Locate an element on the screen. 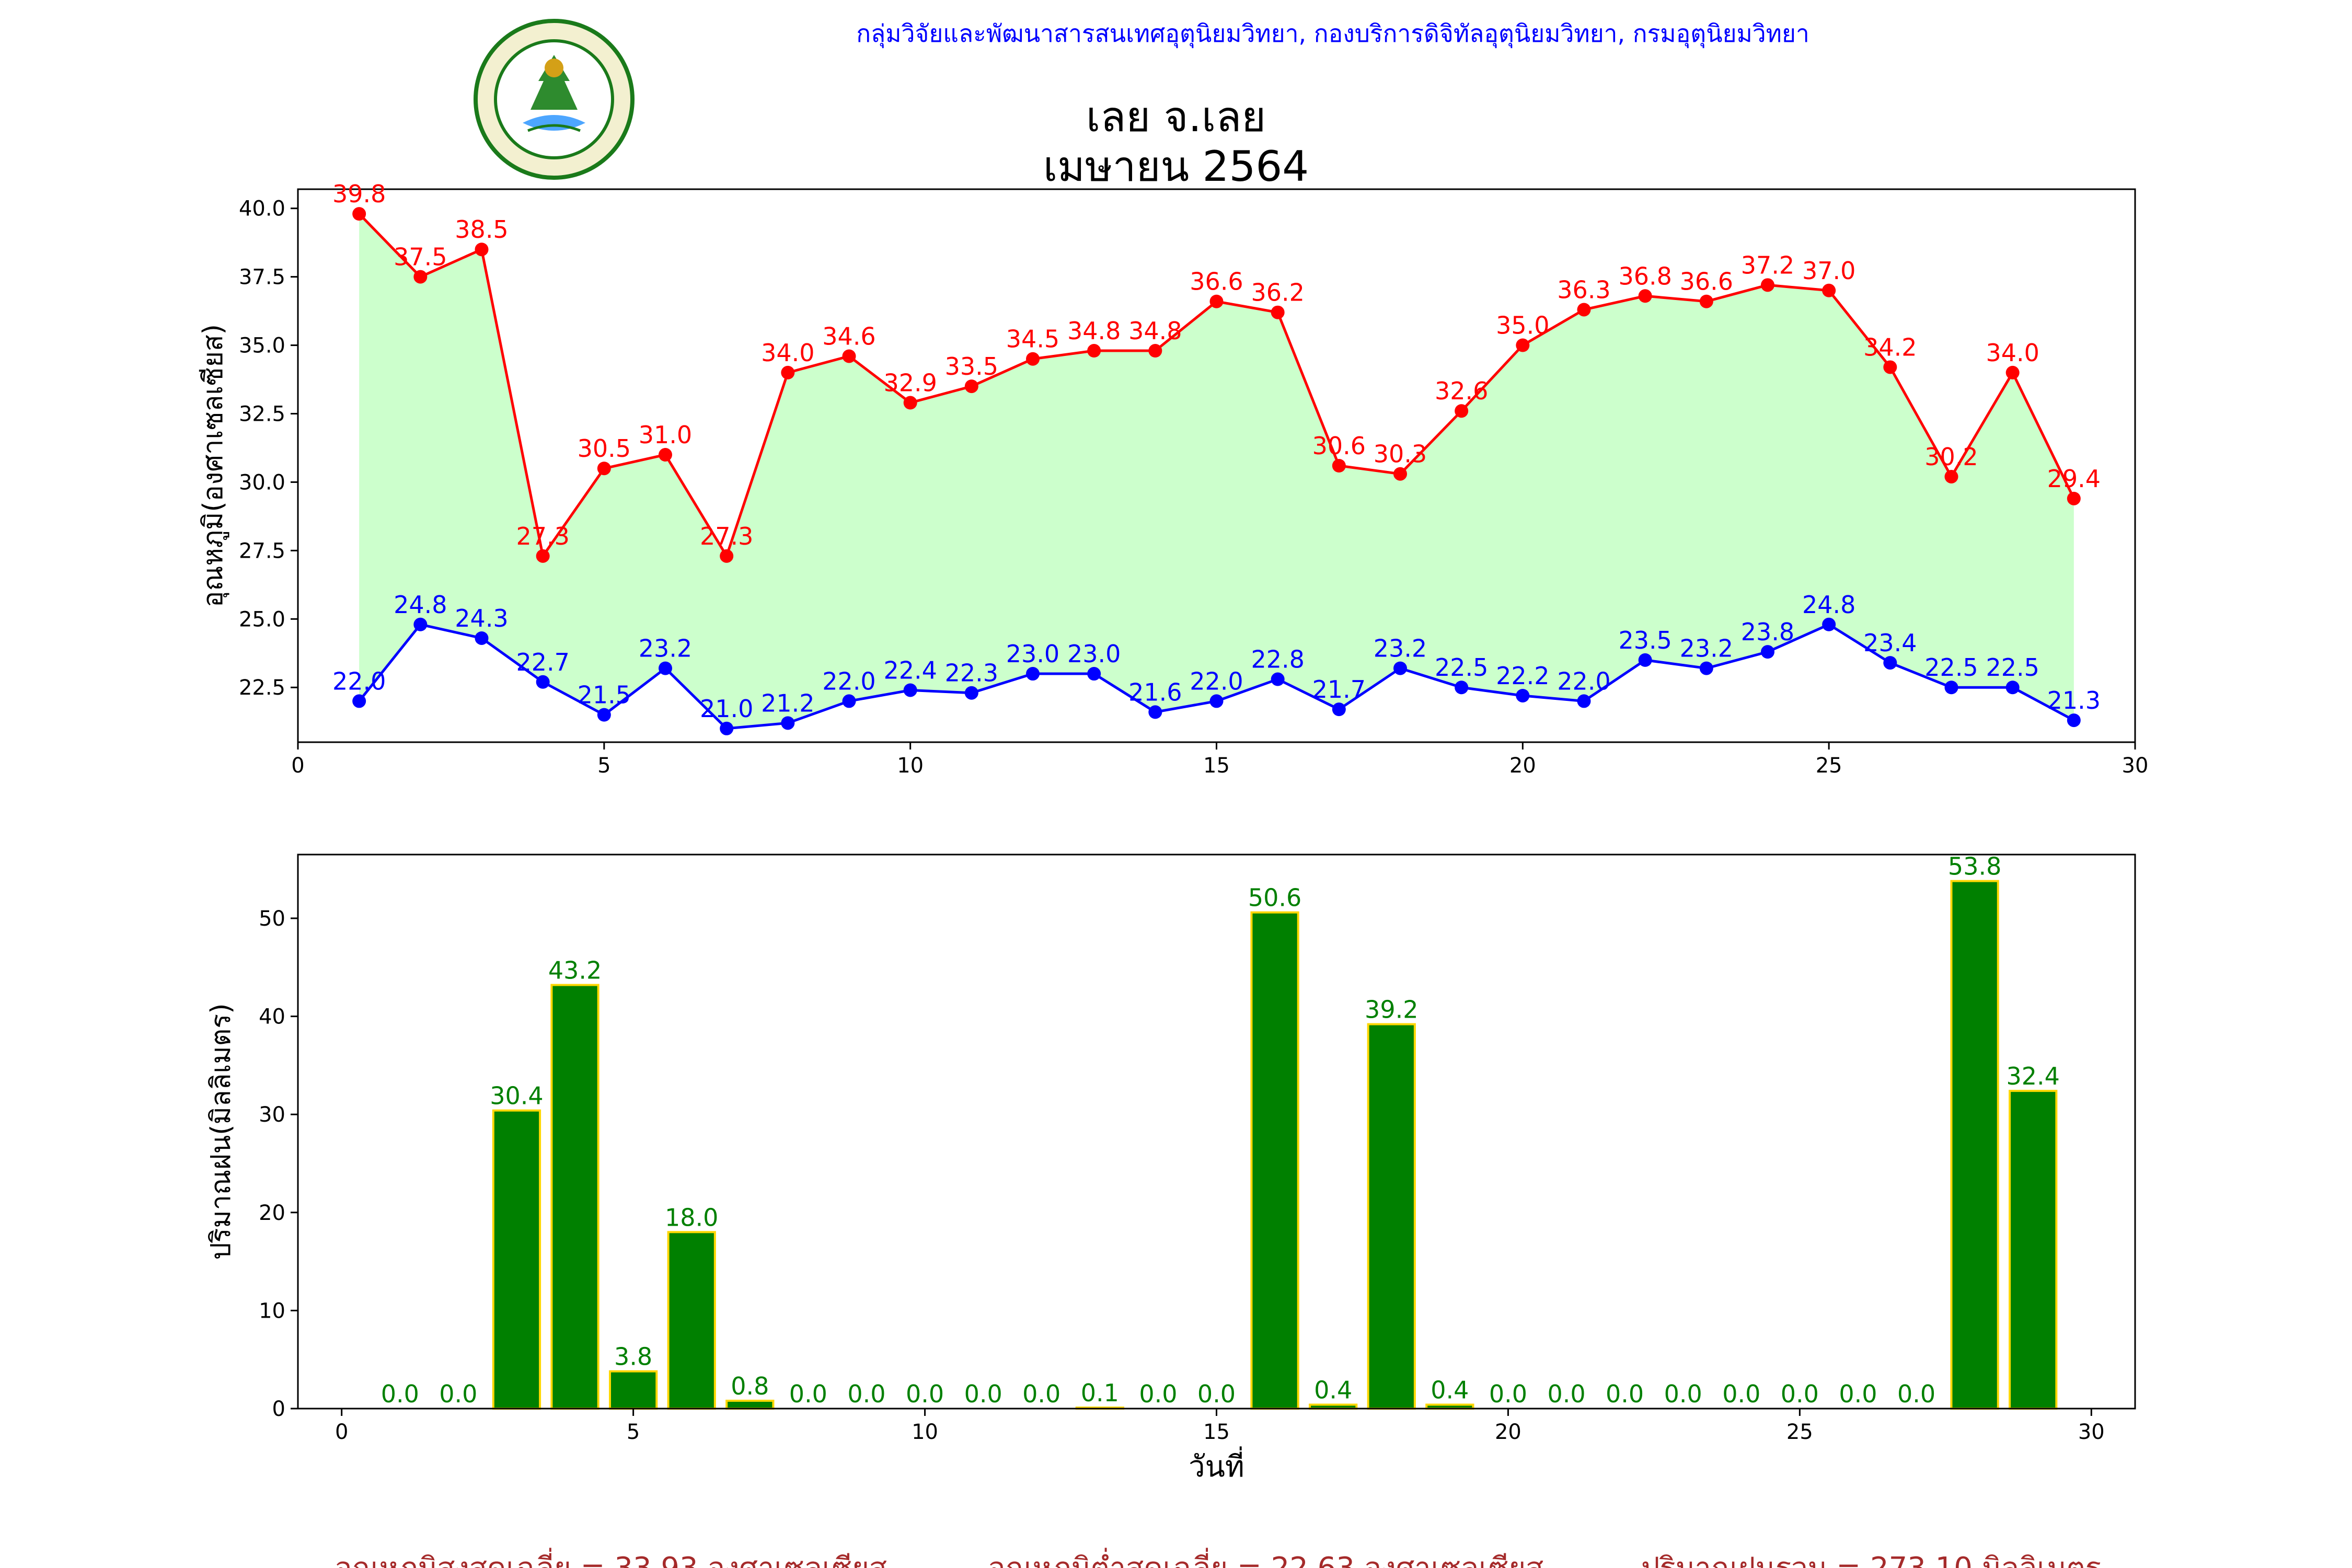 The image size is (2352, 1568). min-temp-label: 23.5 is located at coordinates (1644, 640).